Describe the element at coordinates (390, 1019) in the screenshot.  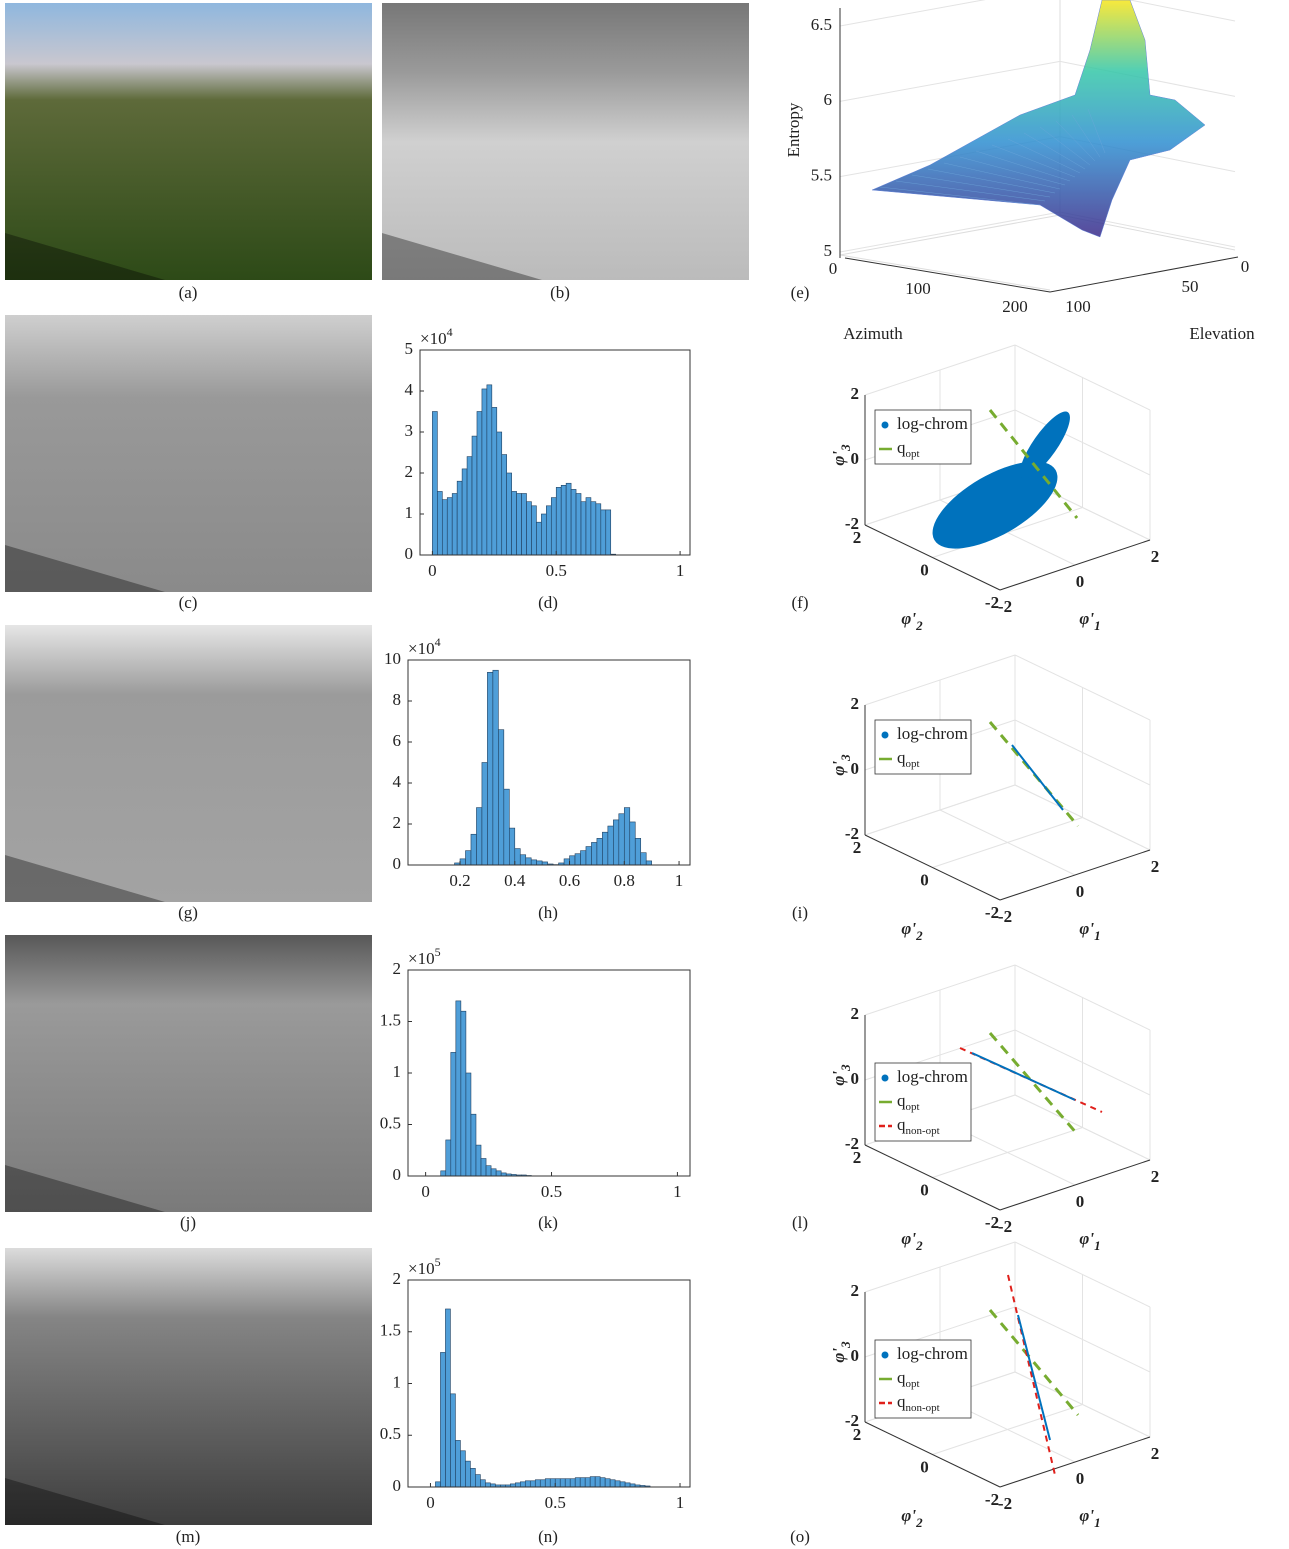
I see `y-tick-label: 1.5` at that location.